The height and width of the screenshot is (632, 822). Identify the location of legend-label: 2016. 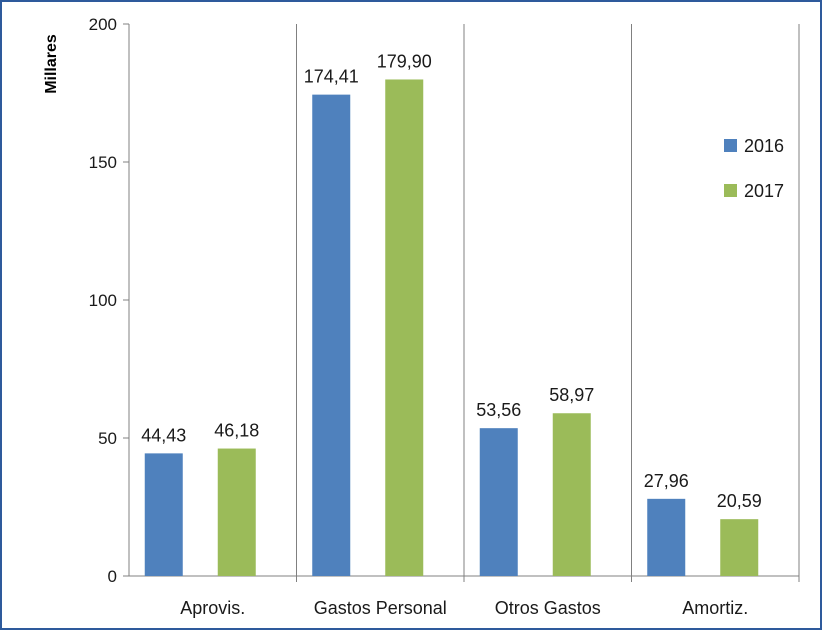
(764, 146).